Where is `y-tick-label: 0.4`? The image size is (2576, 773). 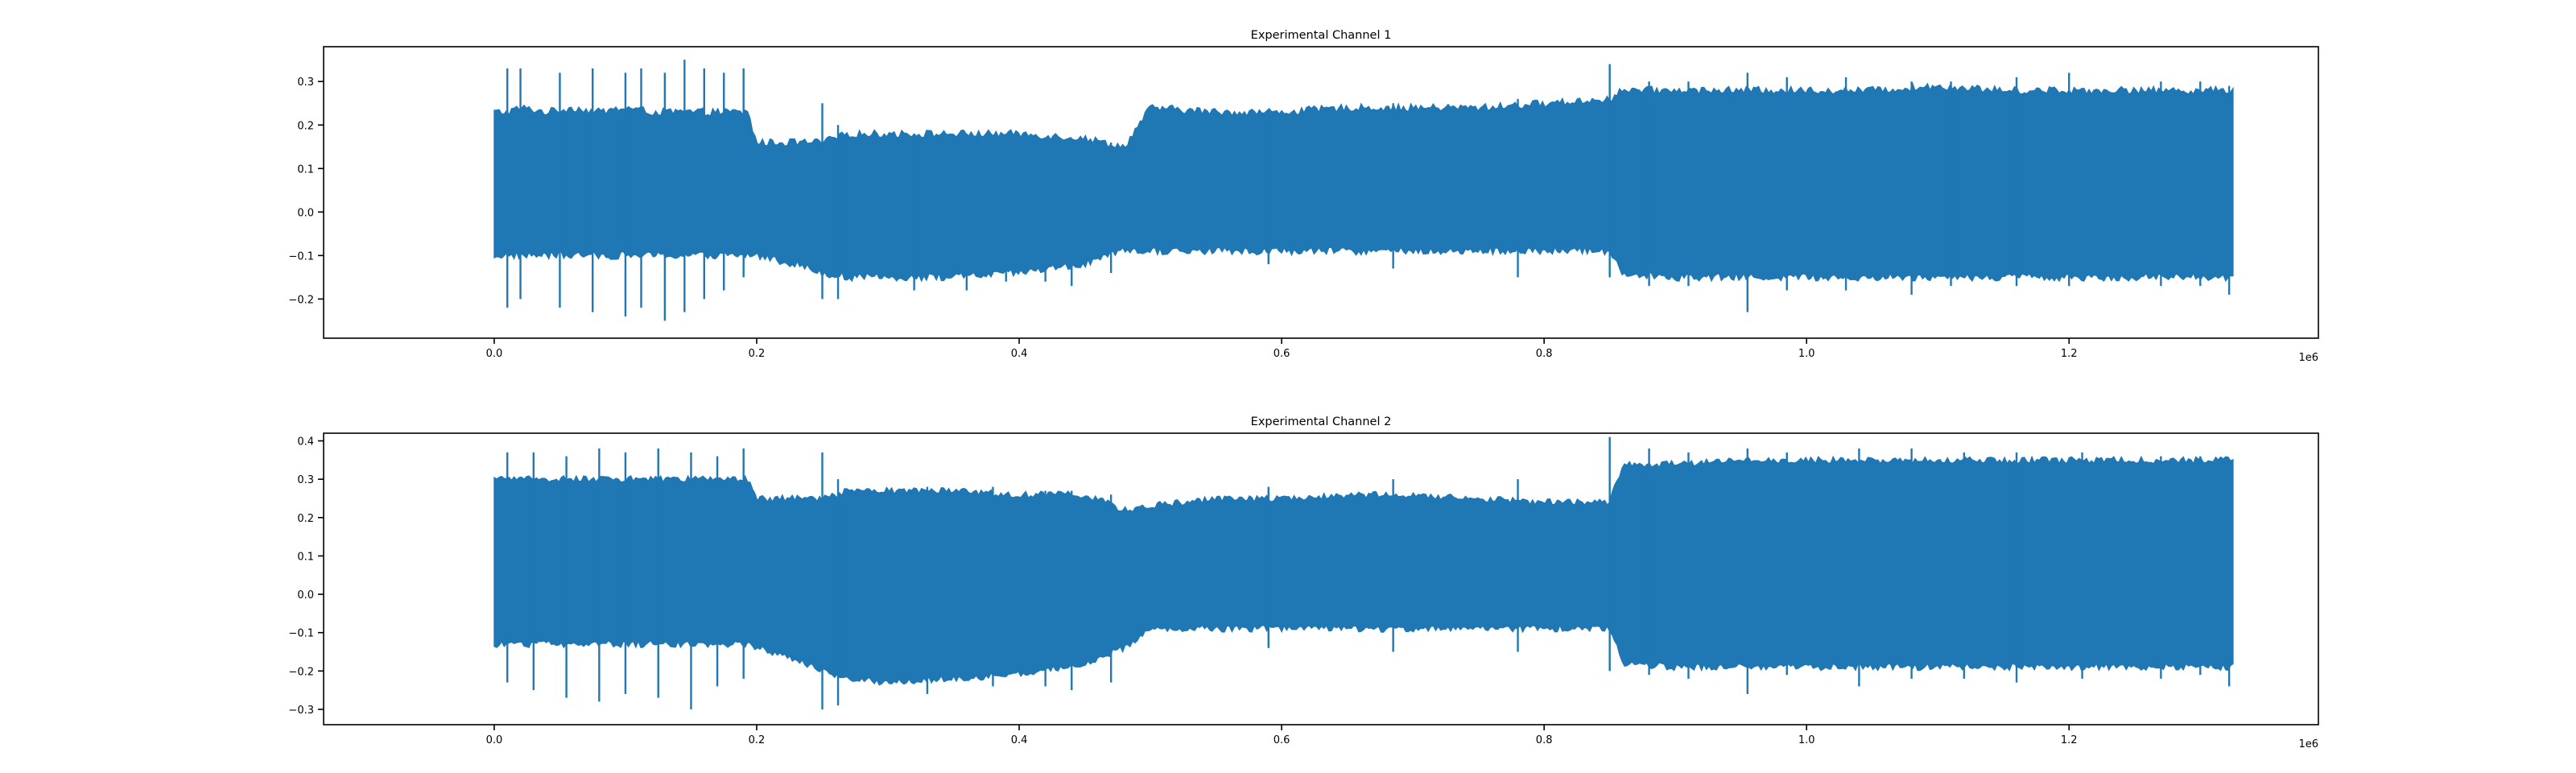 y-tick-label: 0.4 is located at coordinates (305, 442).